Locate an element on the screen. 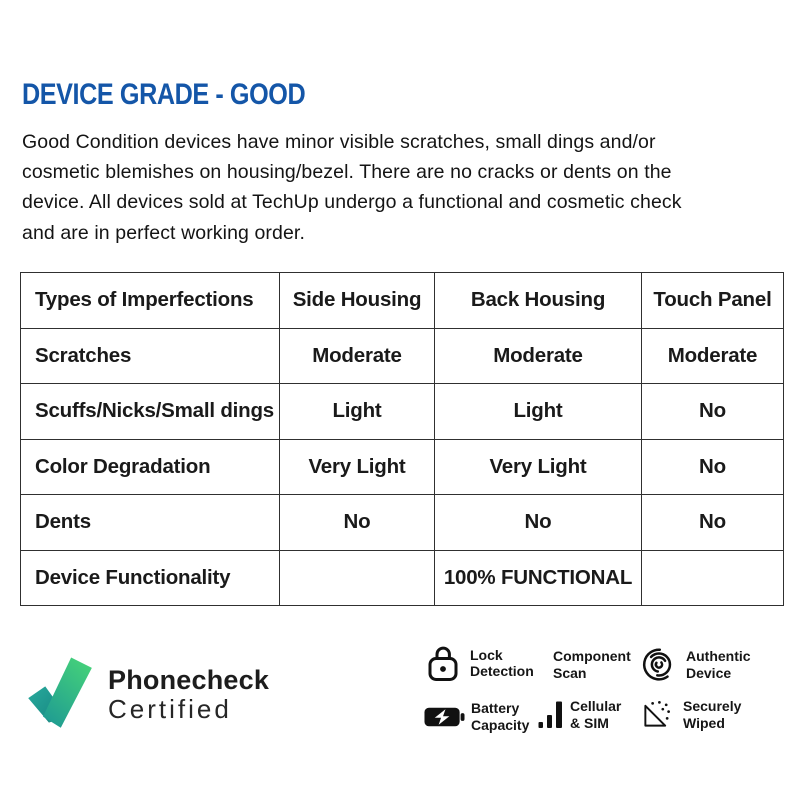  table-row: Scuffs/Nicks/Small dings Light Light No is located at coordinates (402, 411).